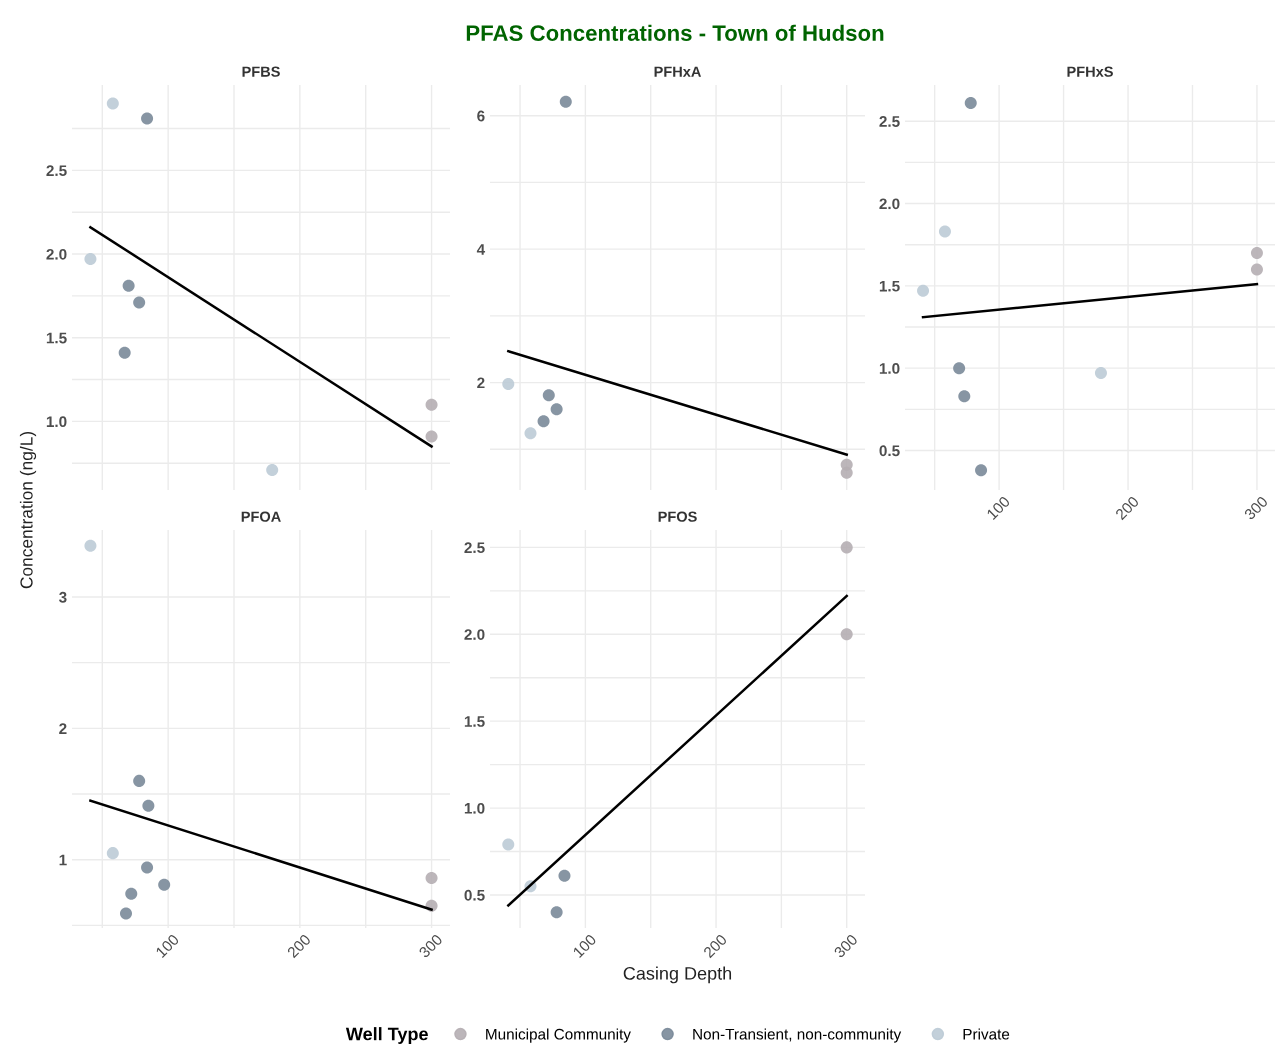 Image resolution: width=1279 pixels, height=1063 pixels. What do you see at coordinates (28, 510) in the screenshot?
I see `y-axis-title: Concentration (ng/L)` at bounding box center [28, 510].